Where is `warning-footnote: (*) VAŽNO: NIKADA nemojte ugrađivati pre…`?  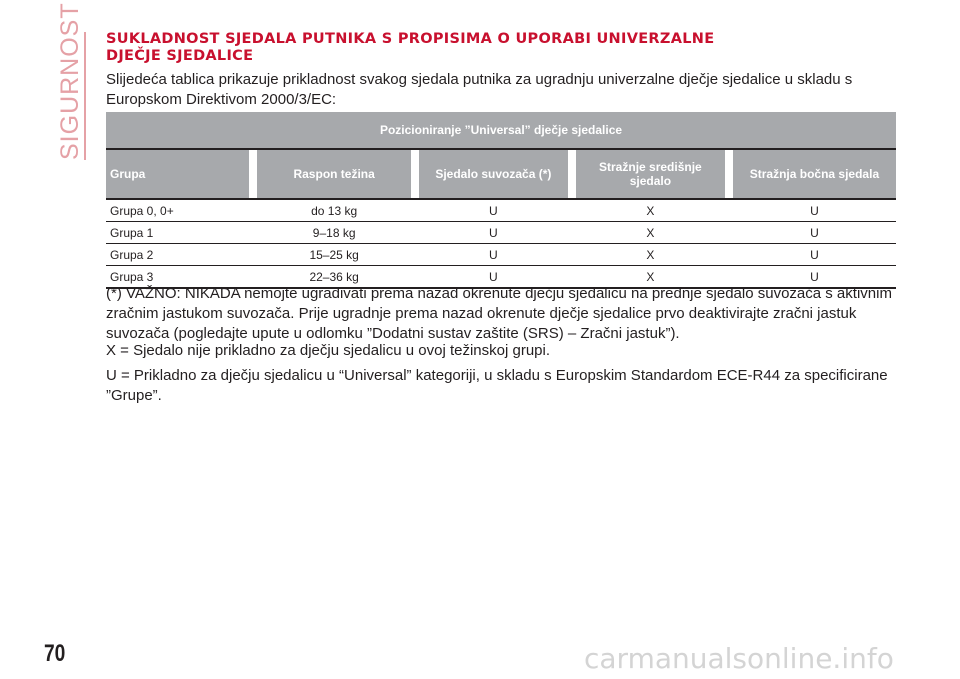
warning-footnote: (*) VAŽNO: NIKADA nemojte ugrađivati pre… is located at coordinates (499, 313).